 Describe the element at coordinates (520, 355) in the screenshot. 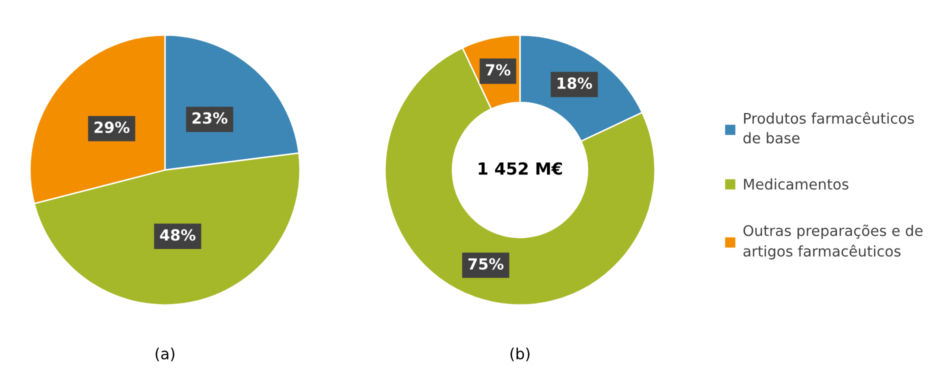

I see `text: (b)` at that location.